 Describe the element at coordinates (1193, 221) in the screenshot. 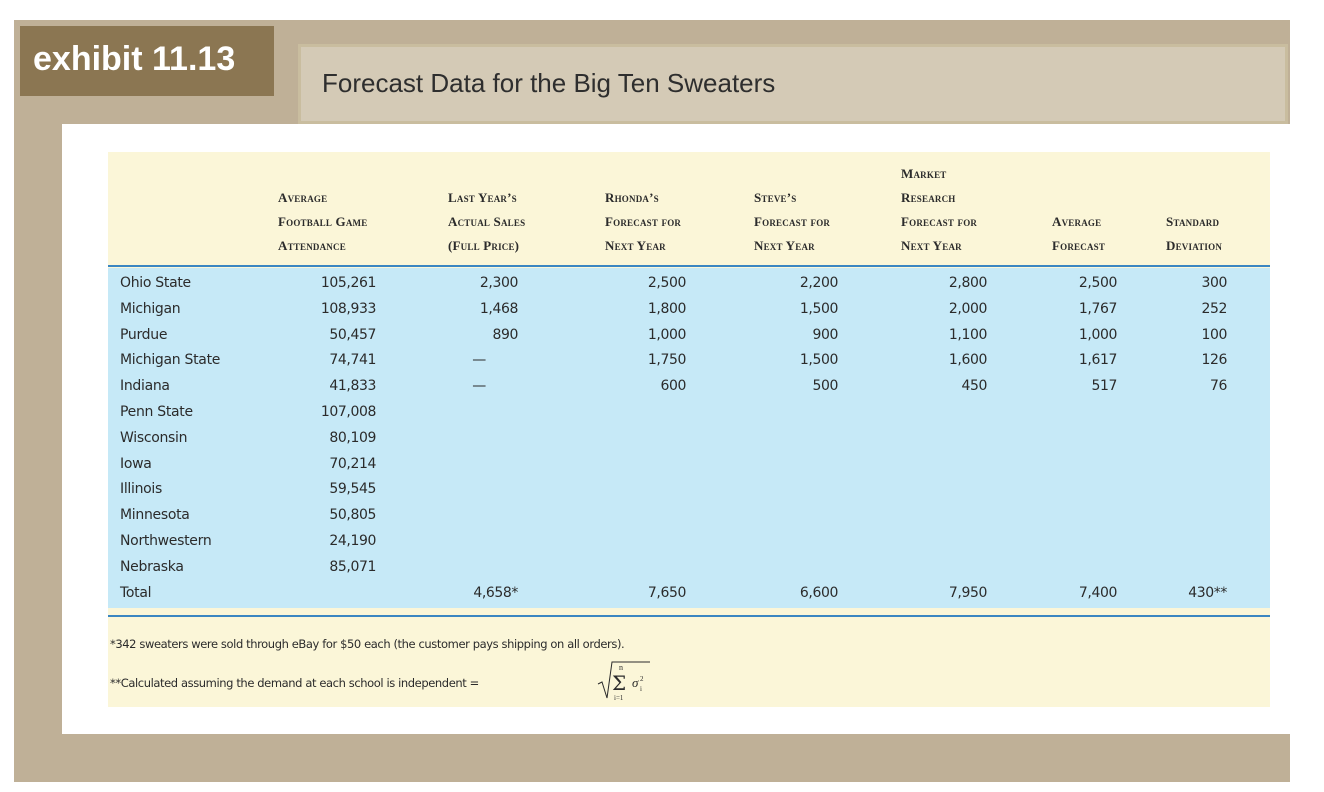

I see `column-header-line: Standard` at that location.